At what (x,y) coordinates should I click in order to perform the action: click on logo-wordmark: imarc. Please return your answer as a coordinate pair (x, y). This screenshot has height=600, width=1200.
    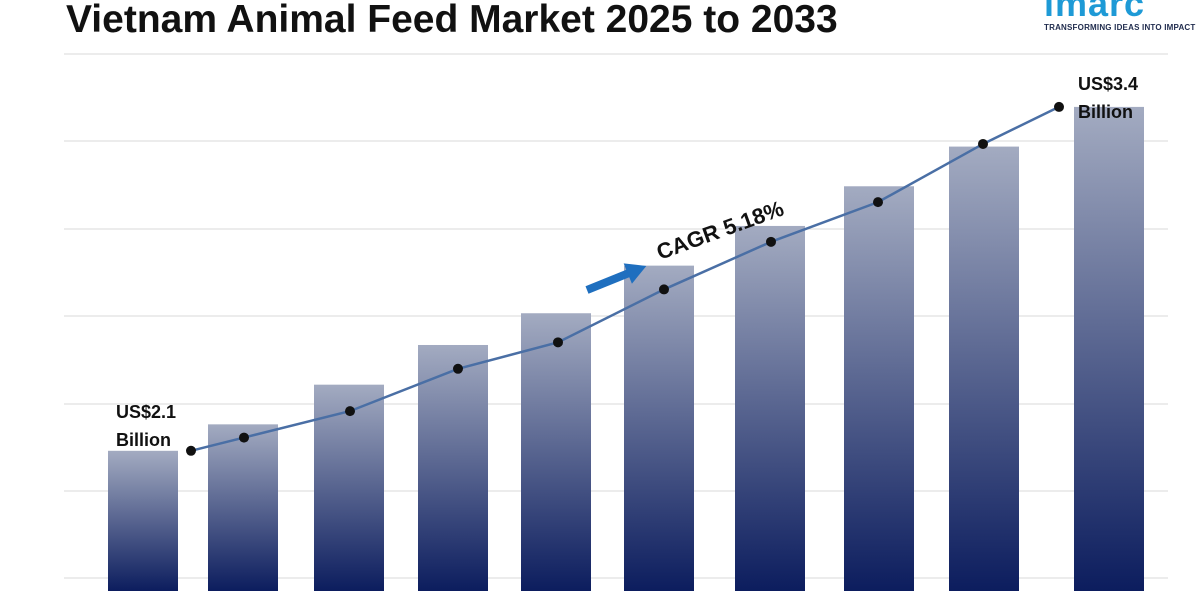
    Looking at the image, I should click on (1095, 12).